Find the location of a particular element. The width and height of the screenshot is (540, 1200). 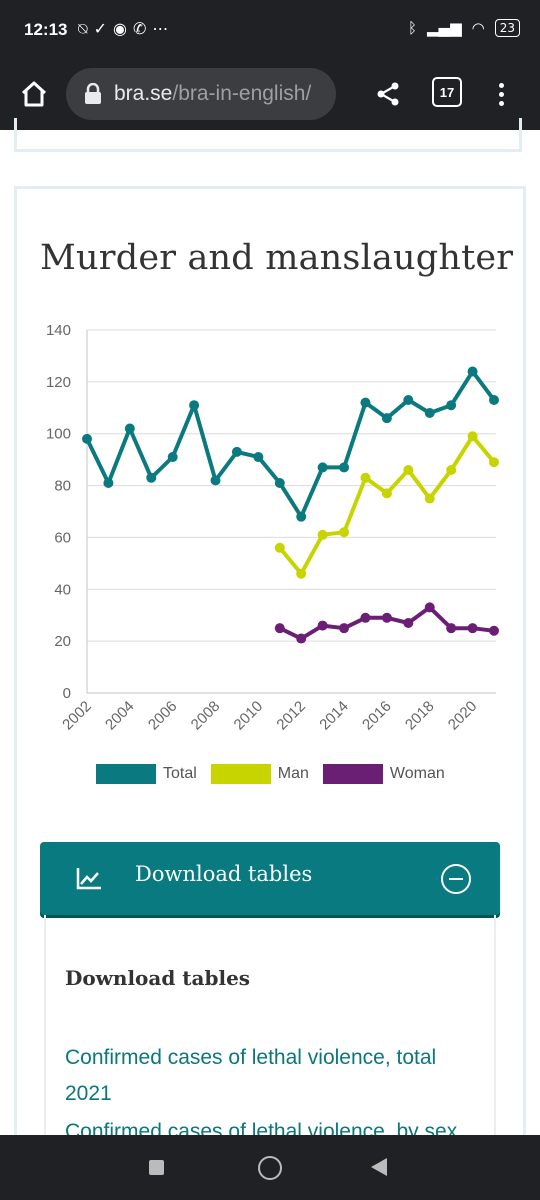

back-icon is located at coordinates (379, 1167).